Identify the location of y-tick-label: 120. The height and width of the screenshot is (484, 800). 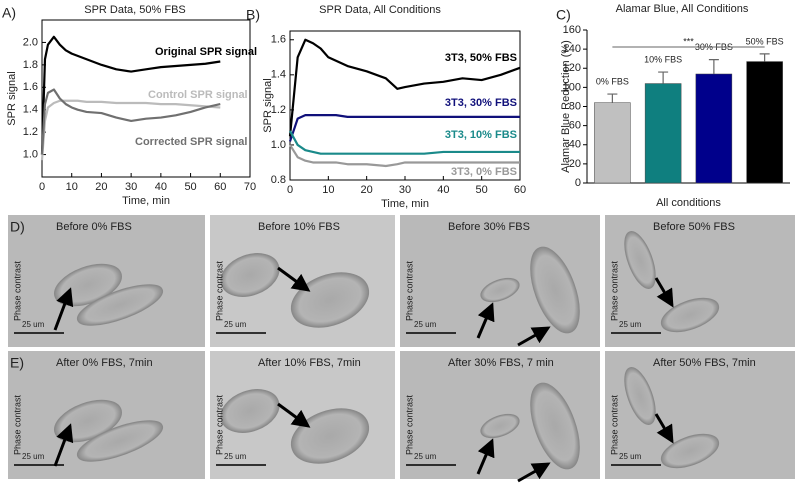
(572, 68).